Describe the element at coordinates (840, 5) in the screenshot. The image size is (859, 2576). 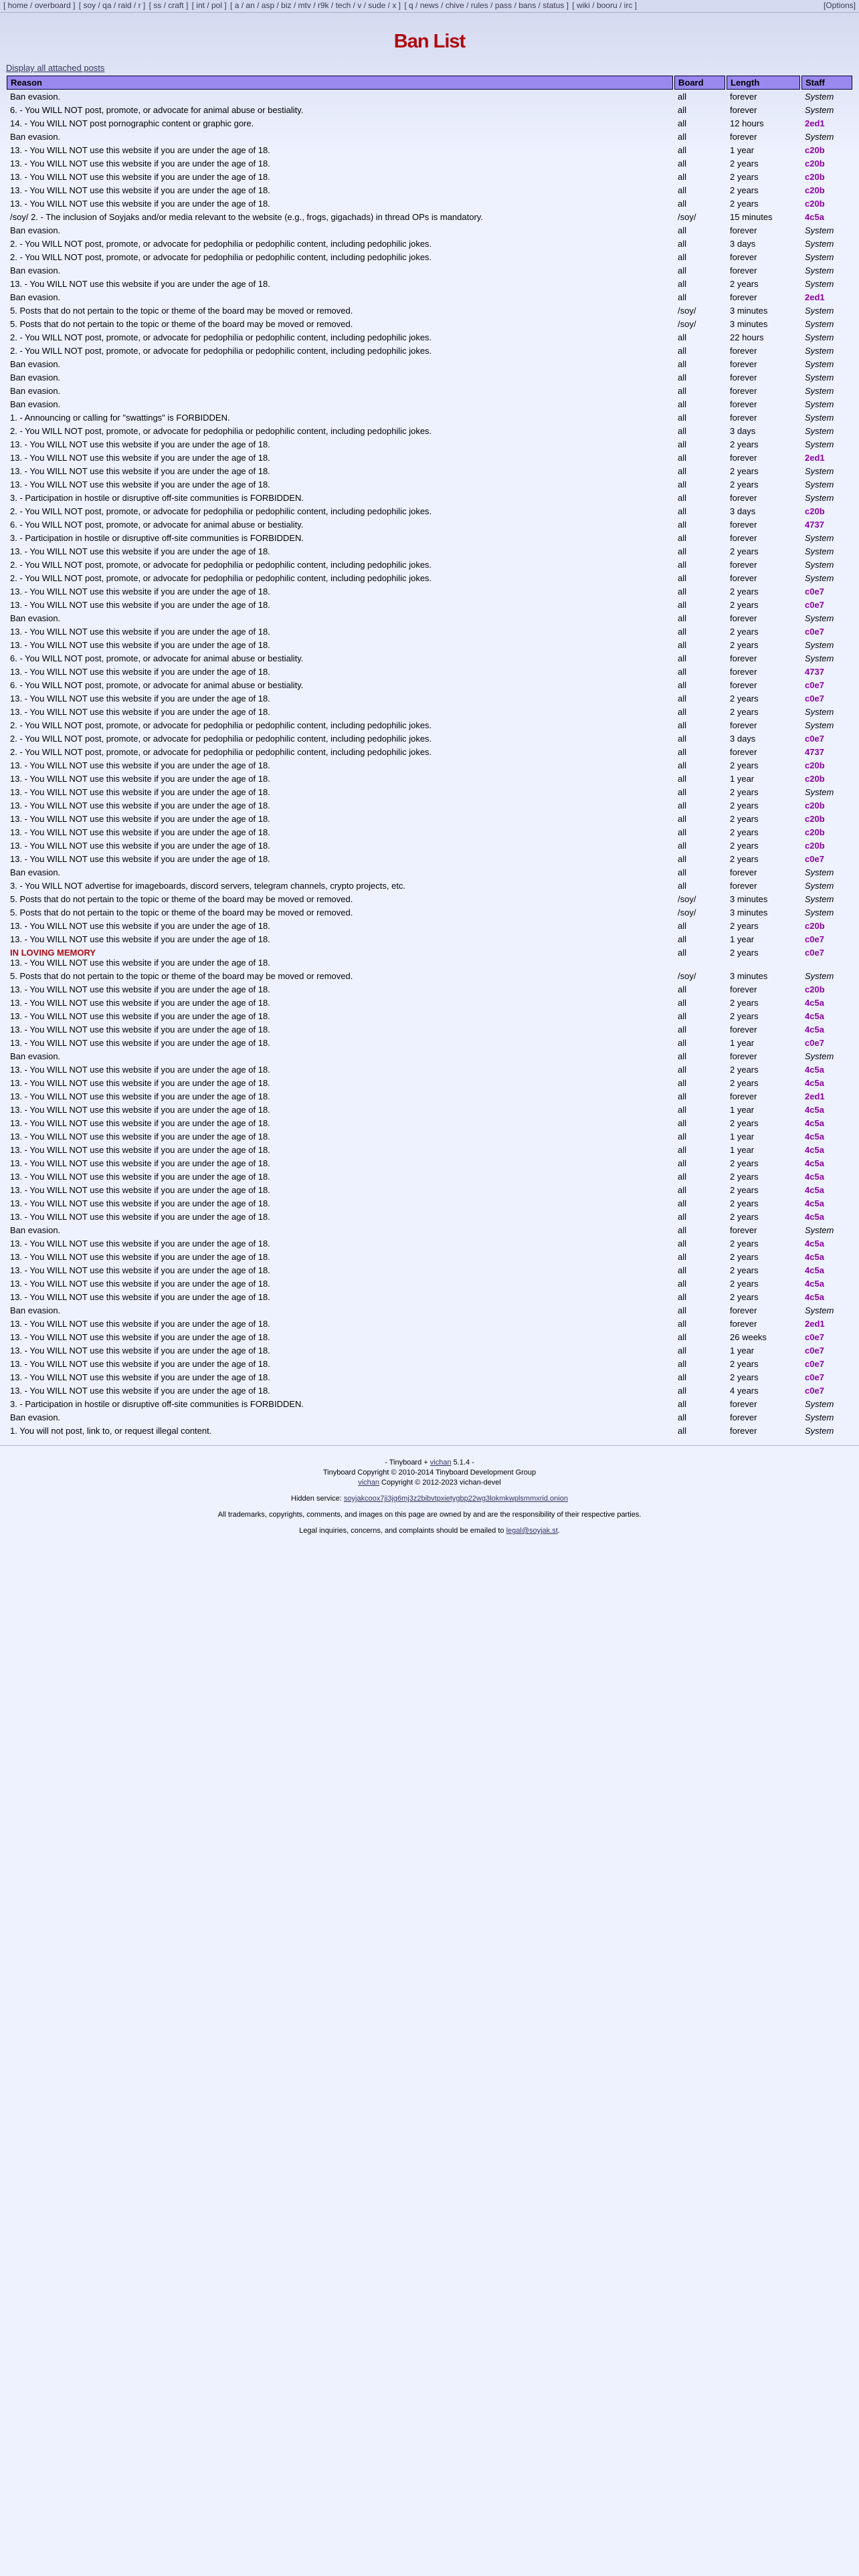
I see `options-button: [Options]` at that location.